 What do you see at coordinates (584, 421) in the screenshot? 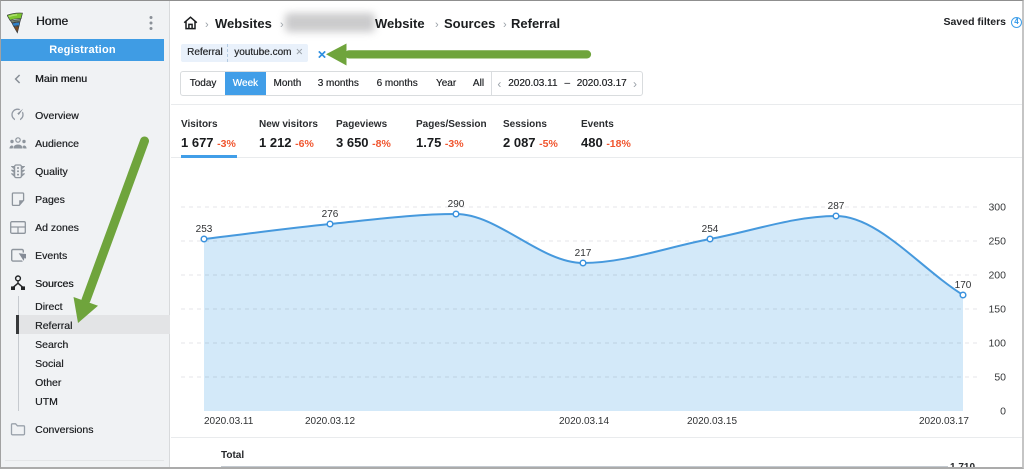
I see `svg-text: 2020.03.14` at bounding box center [584, 421].